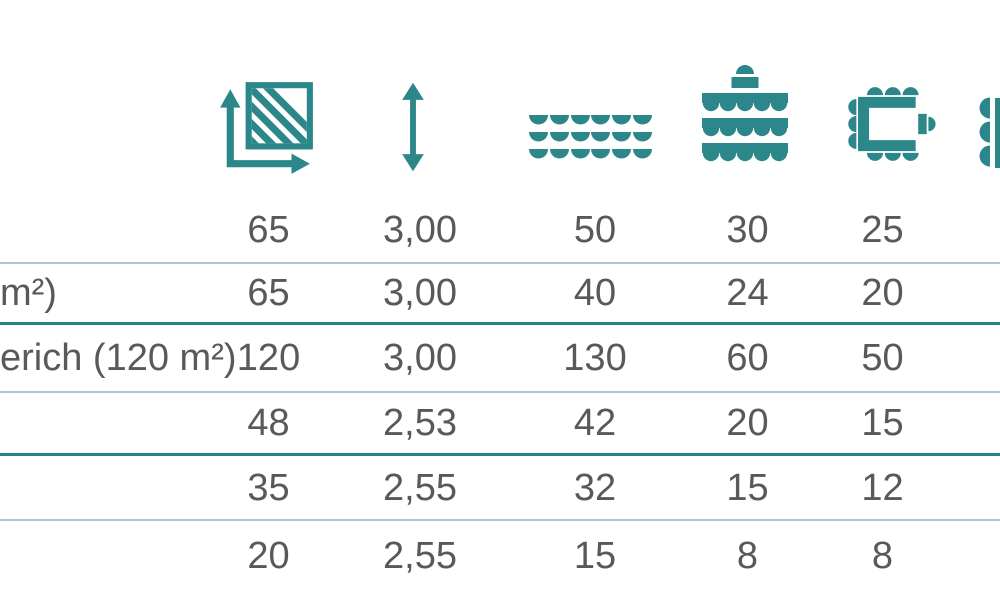 Image resolution: width=1000 pixels, height=600 pixels. I want to click on height-value: 2,53, so click(420, 423).